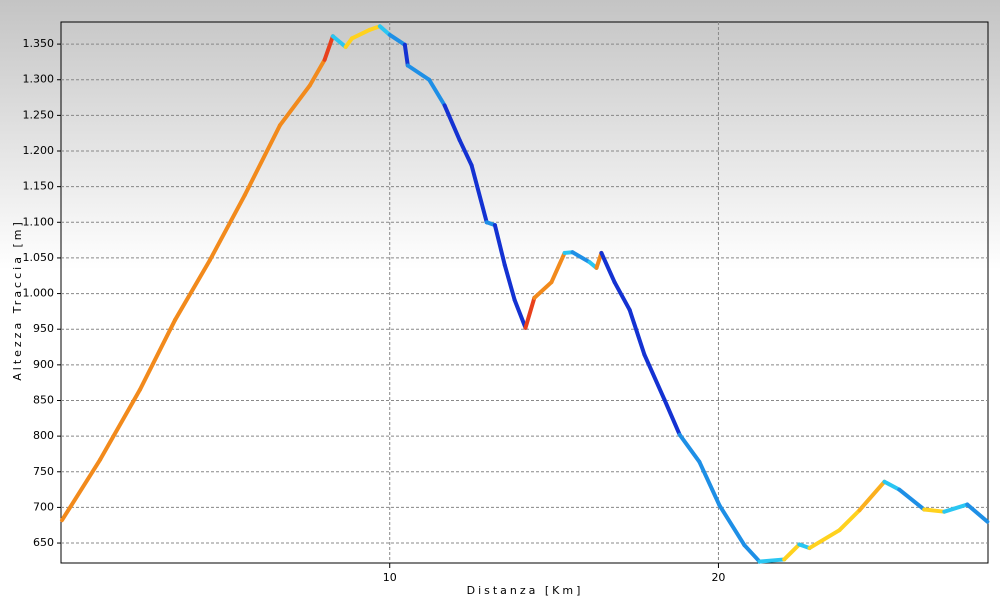  Describe the element at coordinates (43, 399) in the screenshot. I see `y-tick-label: 850` at that location.